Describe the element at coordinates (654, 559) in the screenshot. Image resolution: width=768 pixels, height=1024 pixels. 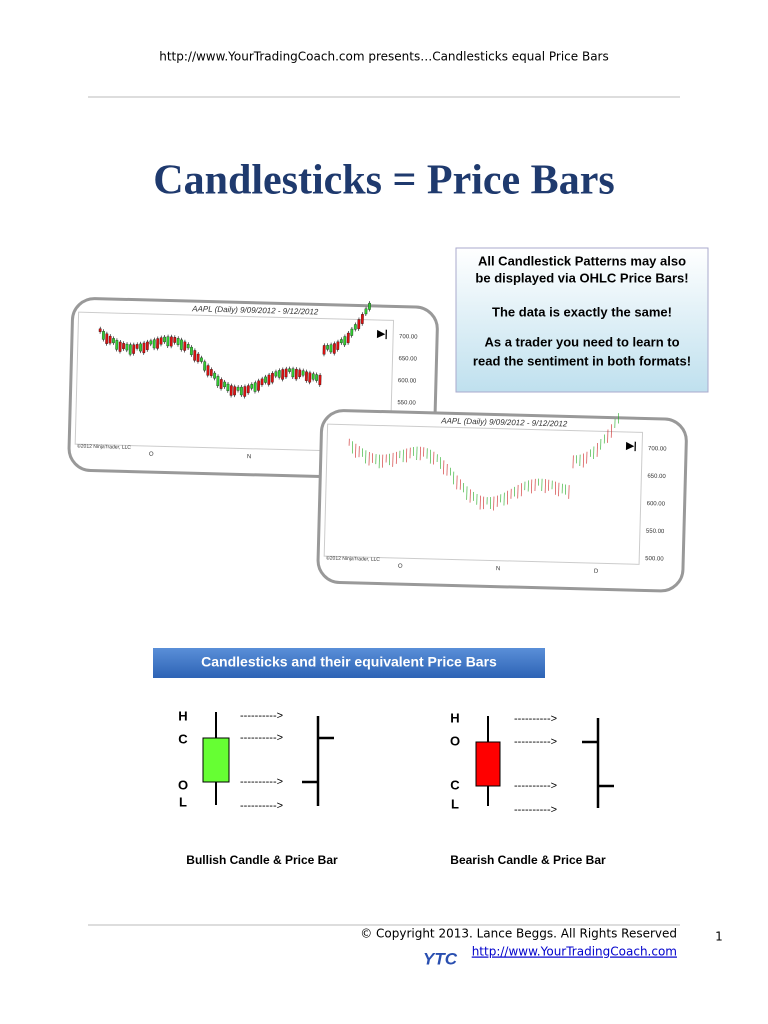
I see `price-label: 500.00` at that location.